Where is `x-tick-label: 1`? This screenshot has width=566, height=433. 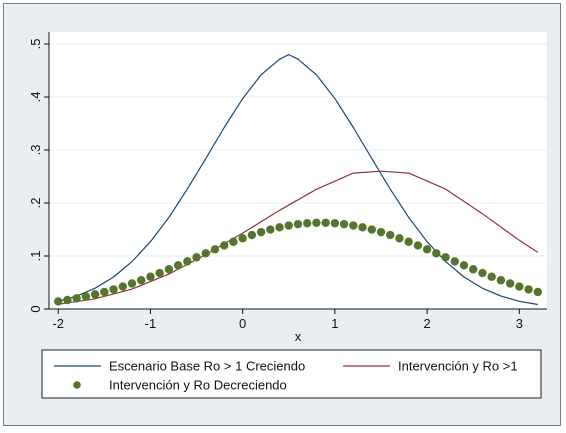 x-tick-label: 1 is located at coordinates (334, 323).